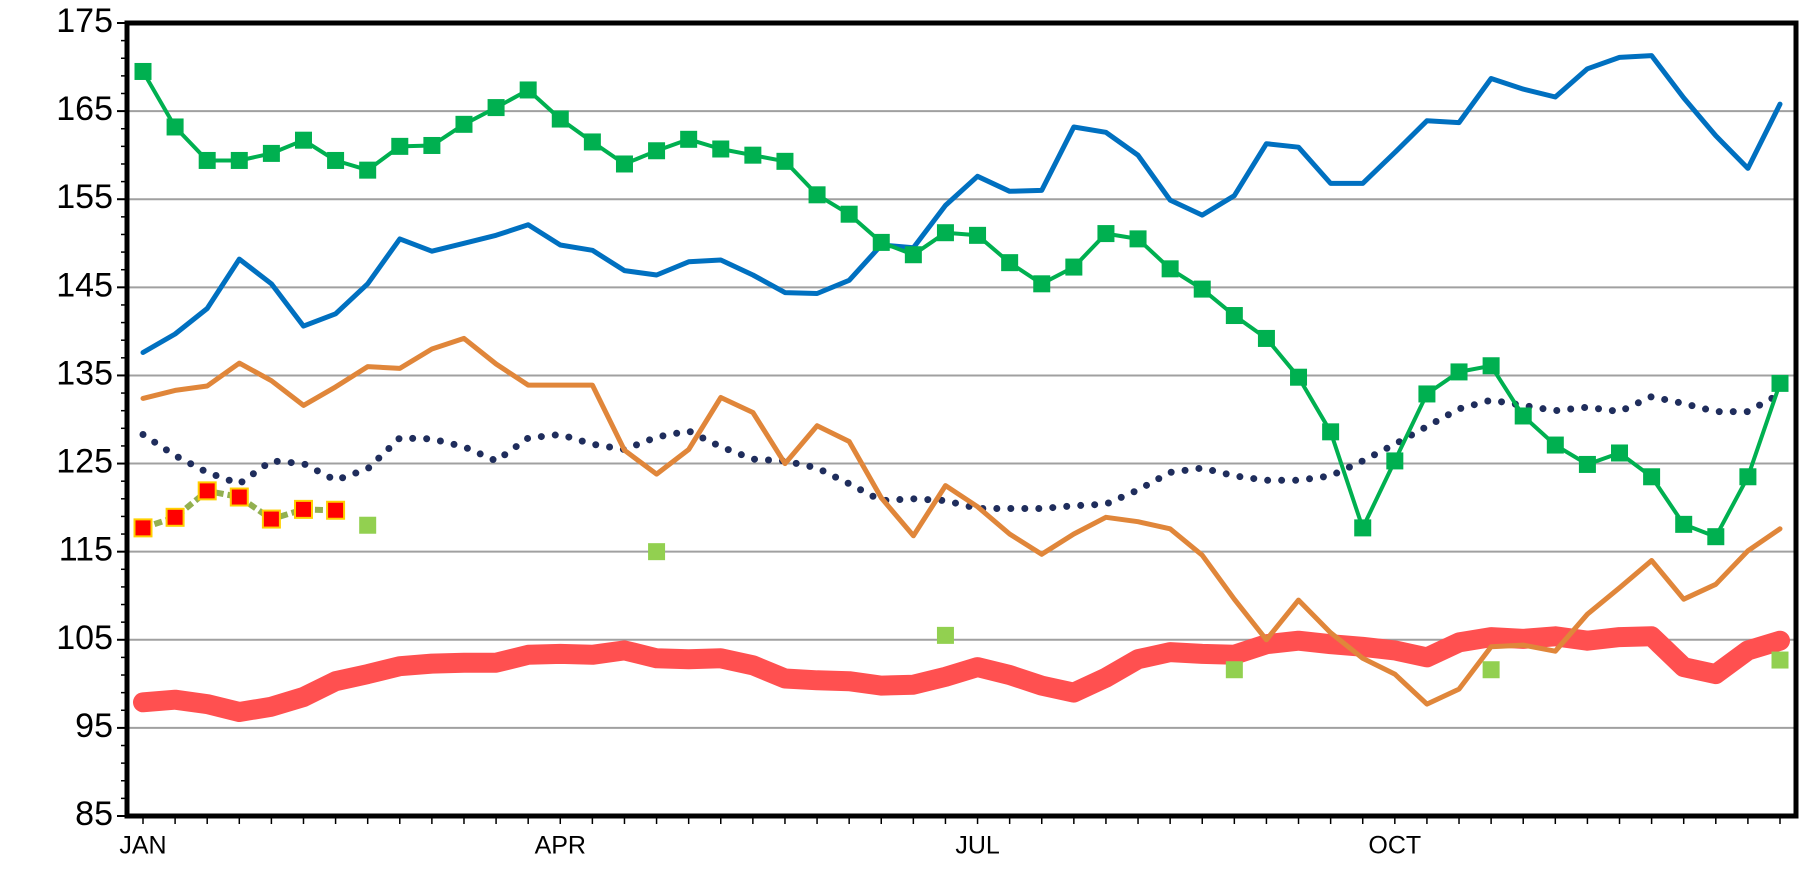 The width and height of the screenshot is (1808, 873). I want to click on y-tick-label: 175, so click(84, 21).